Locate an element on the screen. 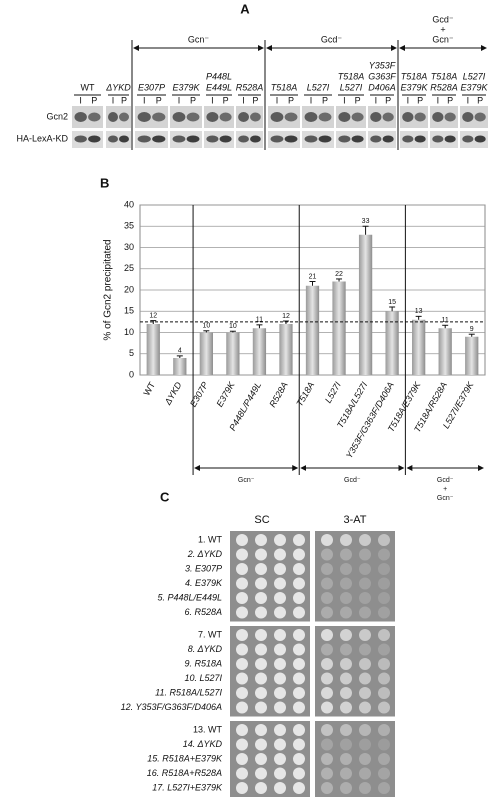 The height and width of the screenshot is (800, 491). strain-label: 14. ΔYKD is located at coordinates (203, 744).